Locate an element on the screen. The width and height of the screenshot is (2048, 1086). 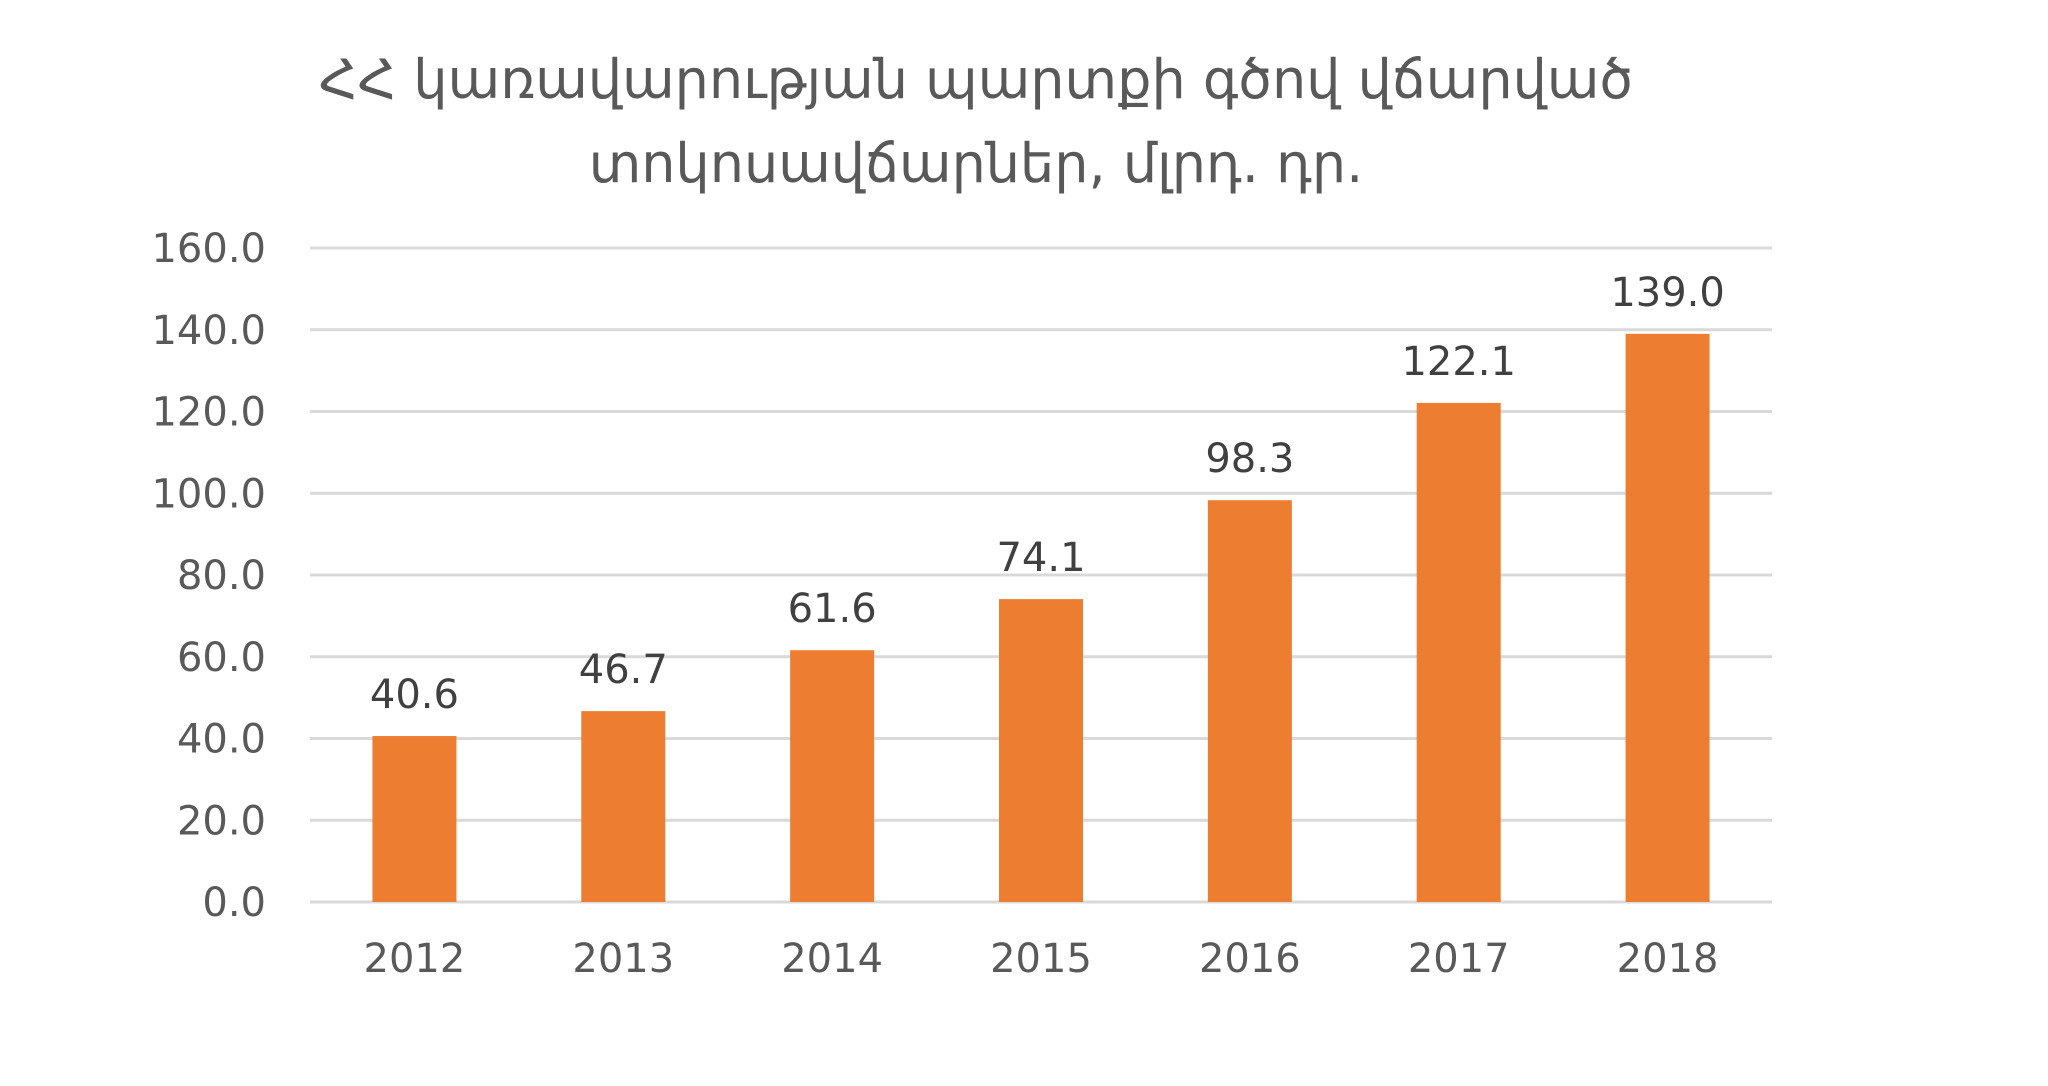
x-tick-label-2016: 2016 is located at coordinates (1250, 959).